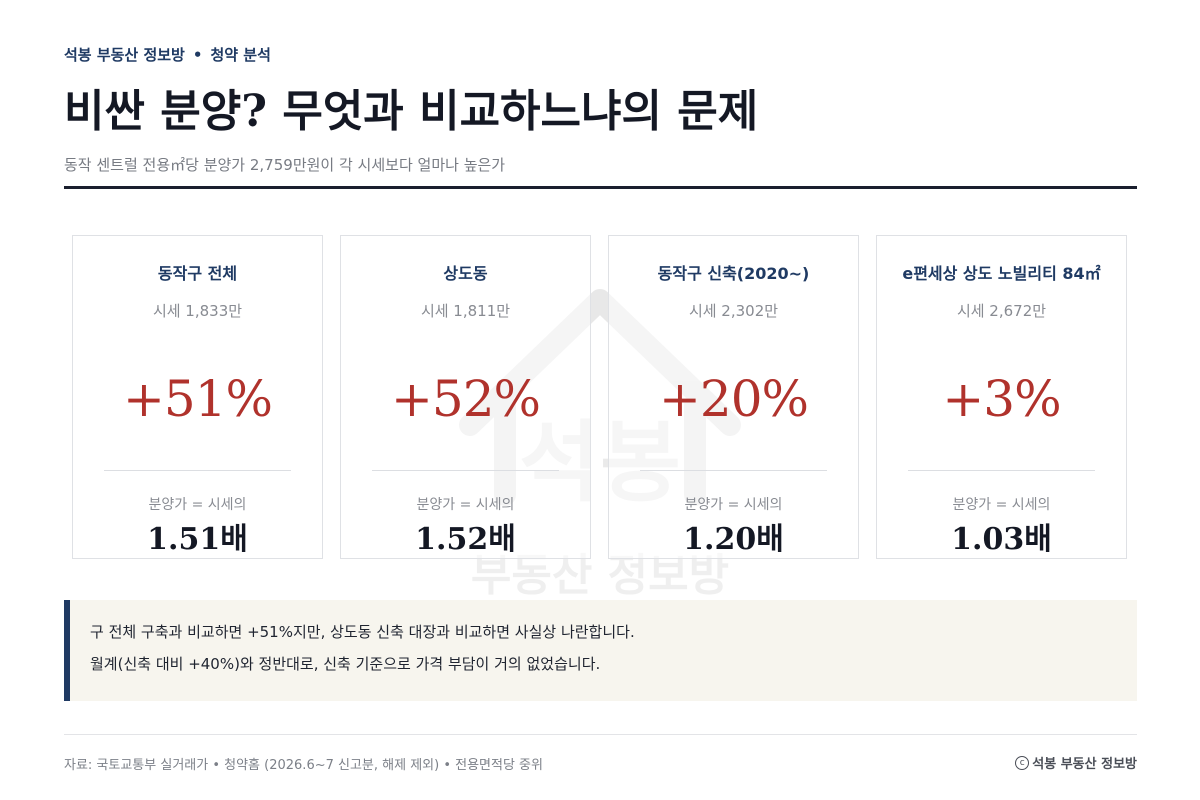 Image resolution: width=1200 pixels, height=800 pixels. Describe the element at coordinates (1001, 311) in the screenshot. I see `card-market-price: 시세 2,672만` at that location.